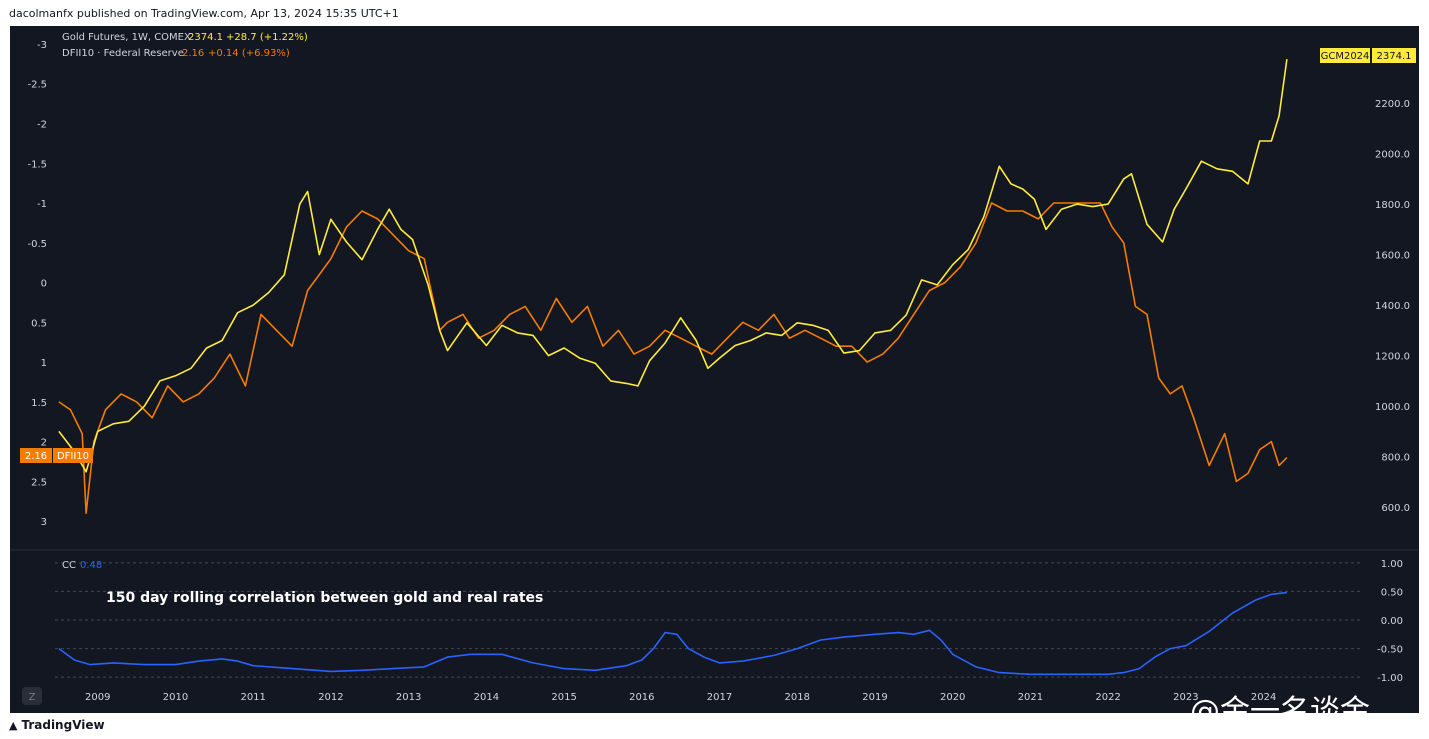  I want to click on gold-tick-label: 1200.0, so click(1392, 357).